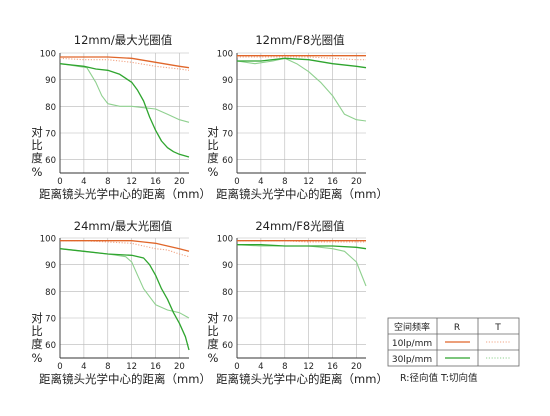  I want to click on chart-title: 12mm/最大光圈值, so click(123, 40).